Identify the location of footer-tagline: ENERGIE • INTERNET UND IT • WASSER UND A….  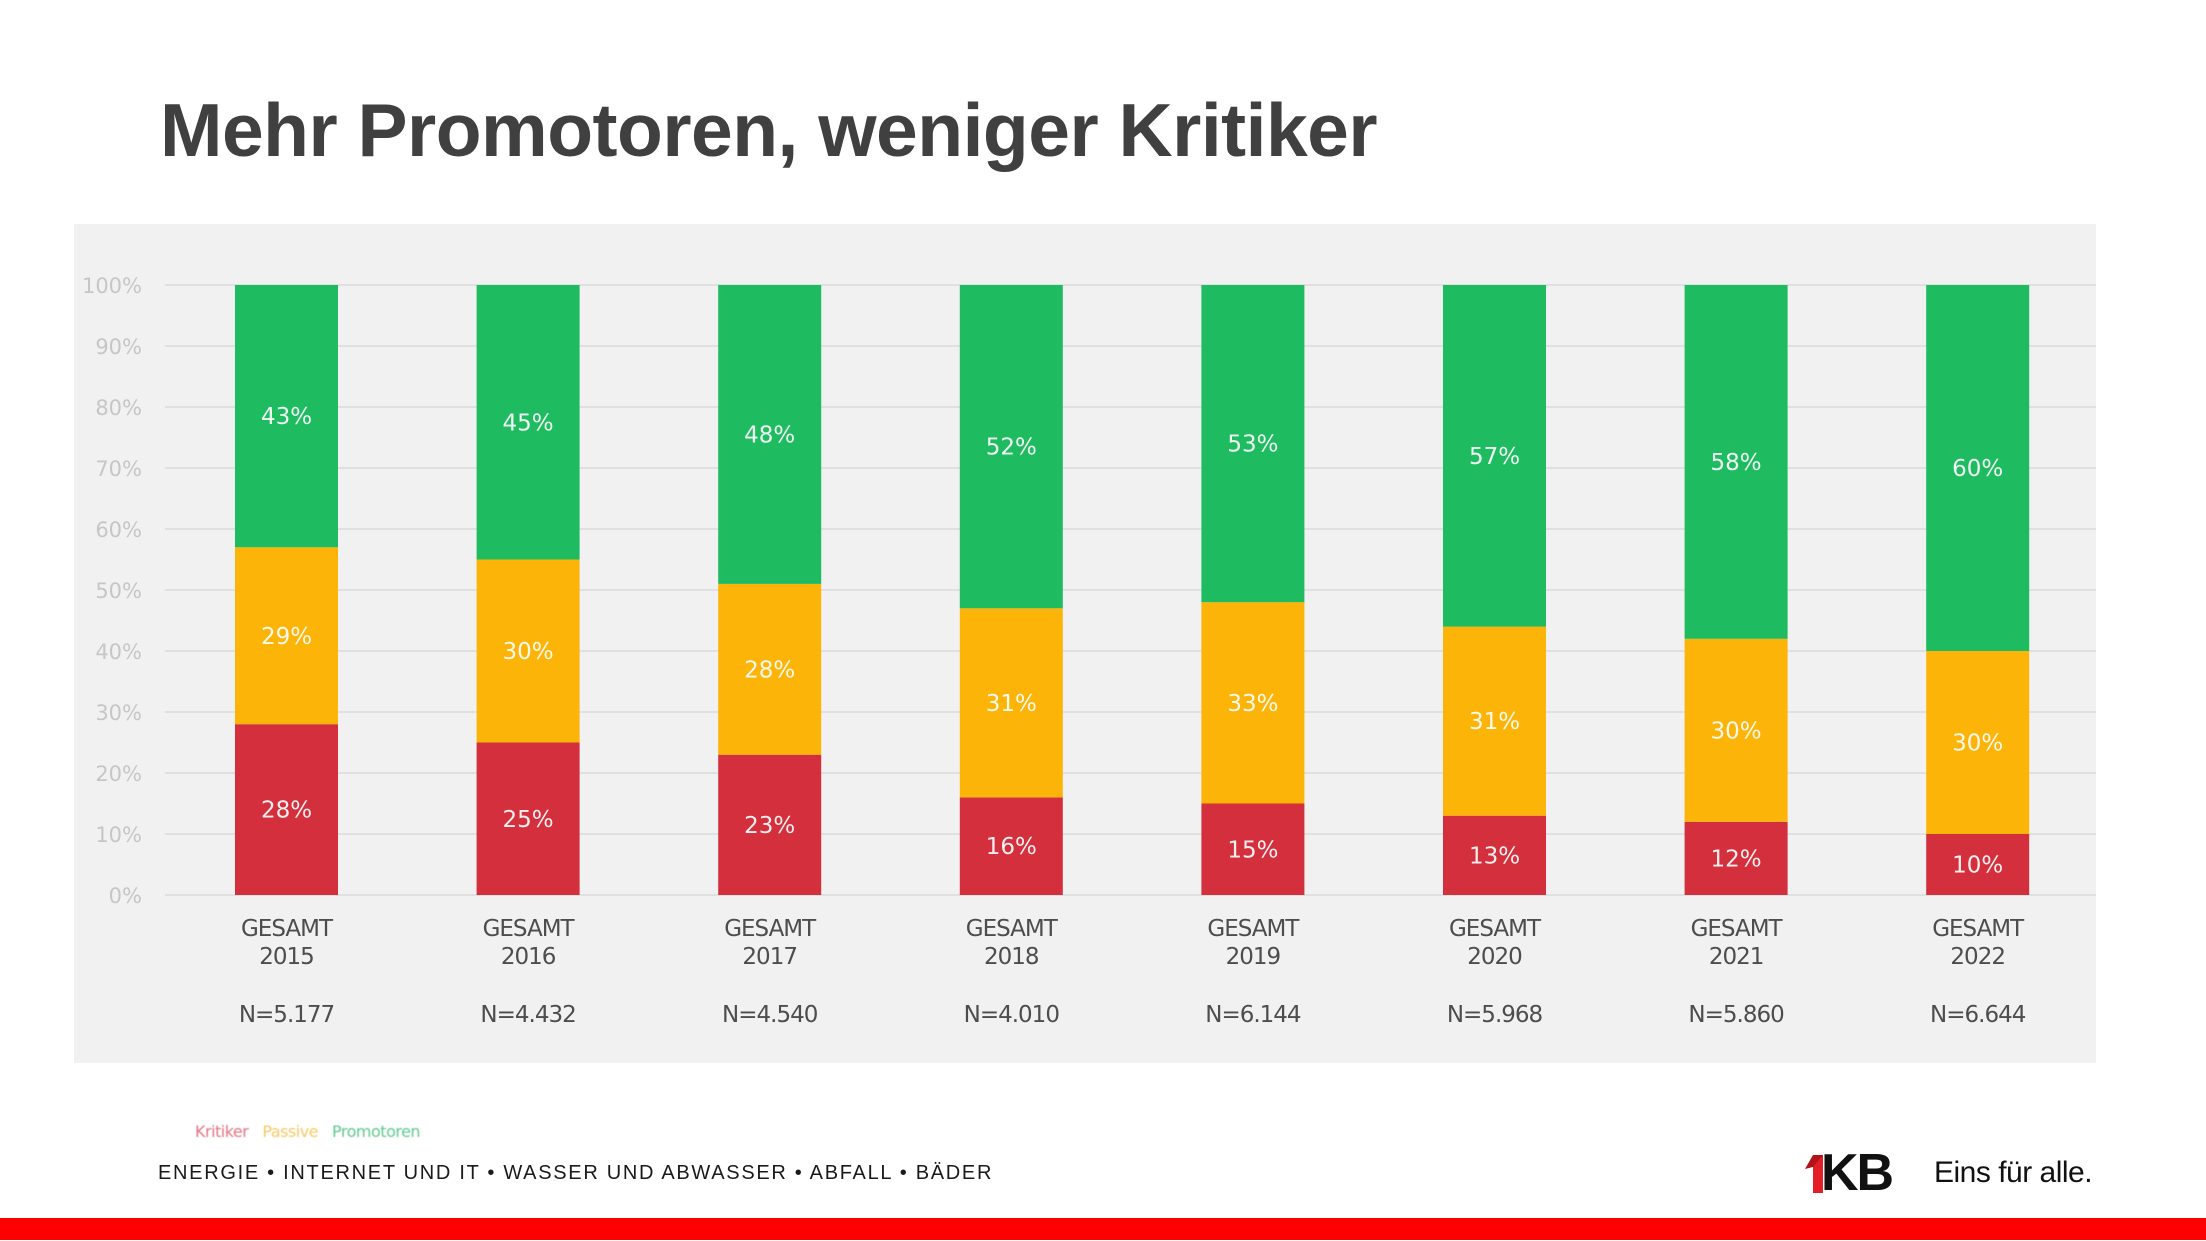
(576, 1173).